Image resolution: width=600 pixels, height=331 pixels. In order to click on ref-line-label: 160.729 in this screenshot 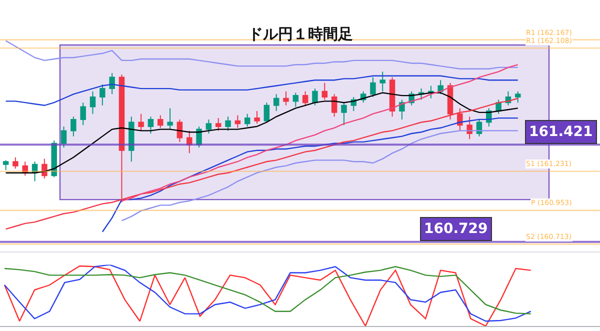, I will do `click(456, 229)`.